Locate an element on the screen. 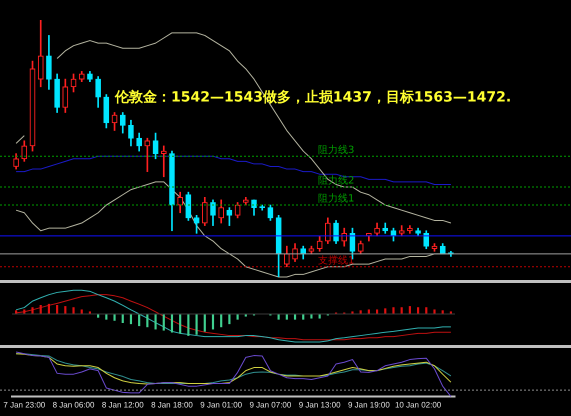 This screenshot has height=416, width=571. ref-line-label: 阻力线3 is located at coordinates (336, 150).